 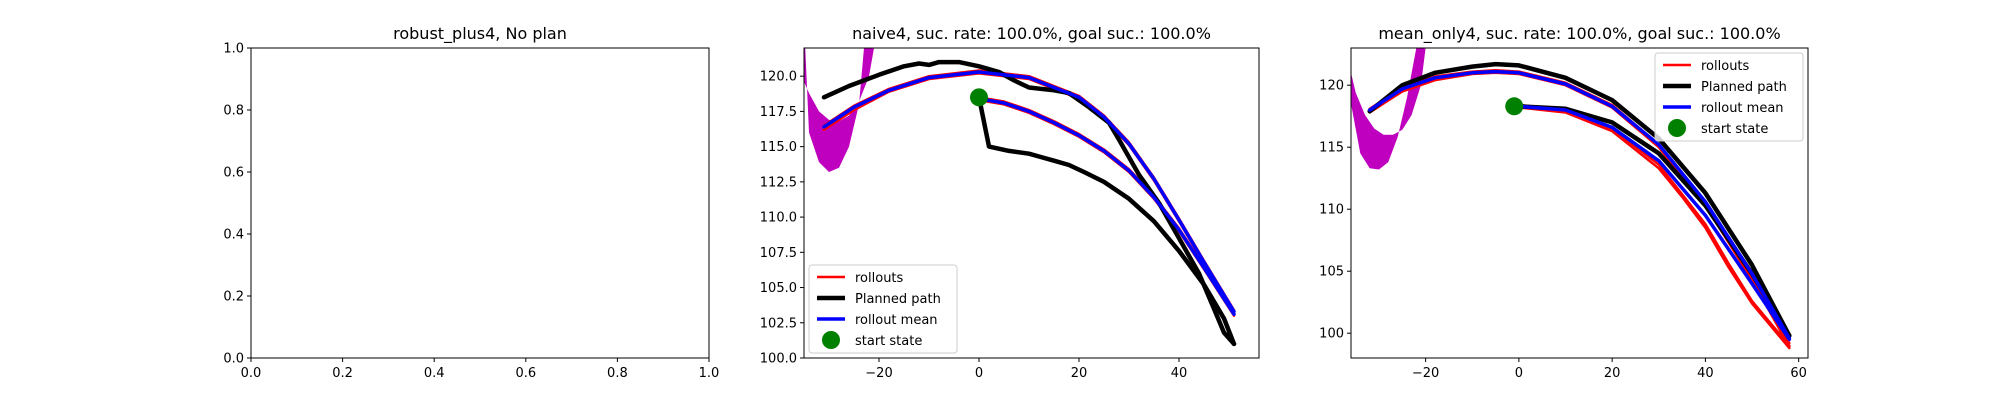 What do you see at coordinates (778, 112) in the screenshot?
I see `y-tick-label: 117.5` at bounding box center [778, 112].